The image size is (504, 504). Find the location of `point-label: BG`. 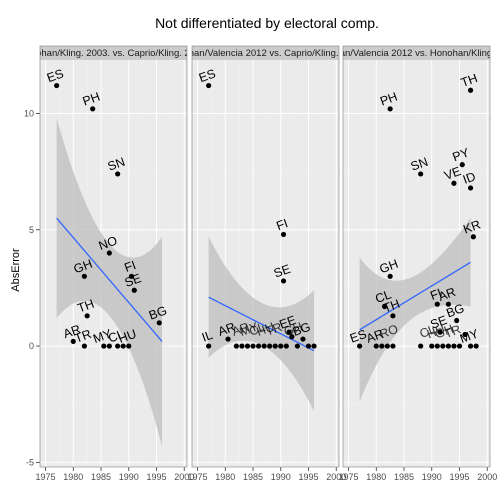

point-label: BG is located at coordinates (302, 329).